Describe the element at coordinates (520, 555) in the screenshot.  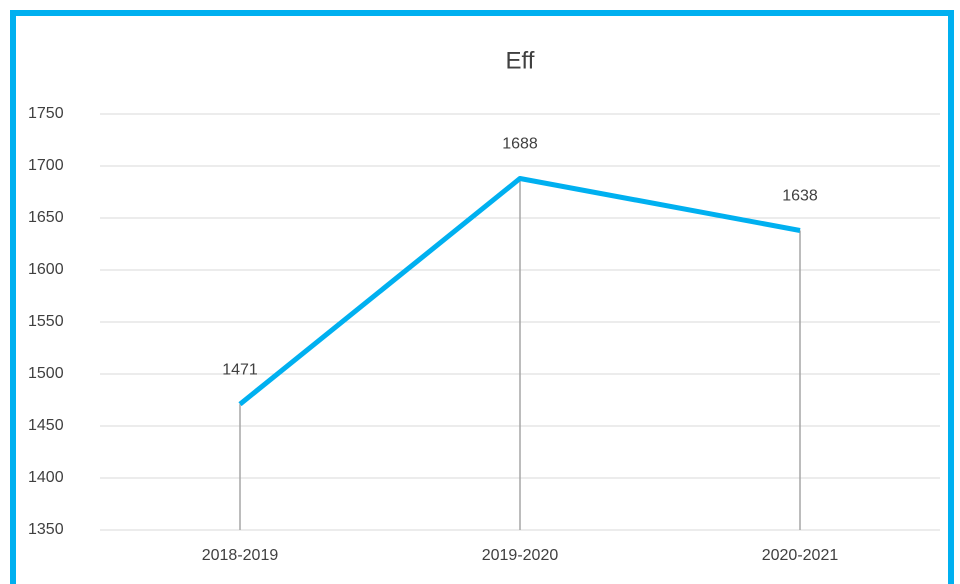
I see `x-tick-label: 2019-2020` at that location.